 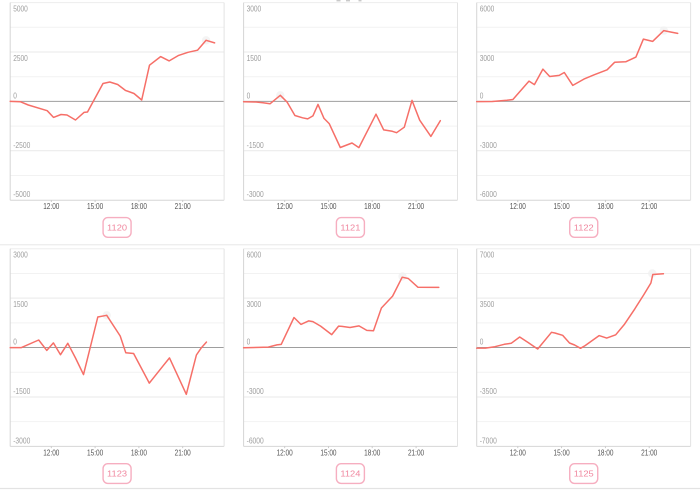 I want to click on svg-text: -5000, so click(x=21, y=194).